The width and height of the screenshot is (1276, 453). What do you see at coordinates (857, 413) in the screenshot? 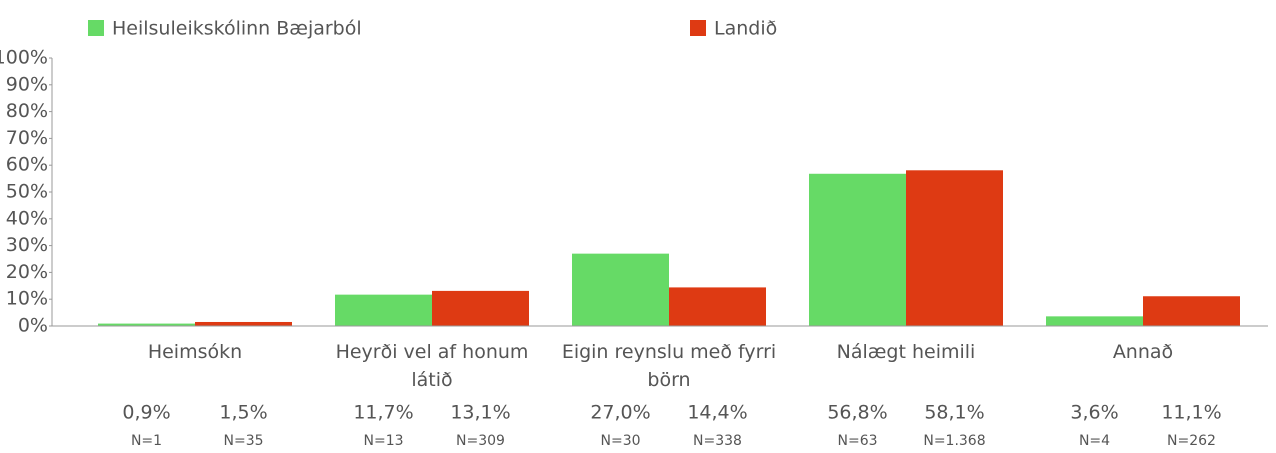
I see `value-label: 56,8%` at bounding box center [857, 413].